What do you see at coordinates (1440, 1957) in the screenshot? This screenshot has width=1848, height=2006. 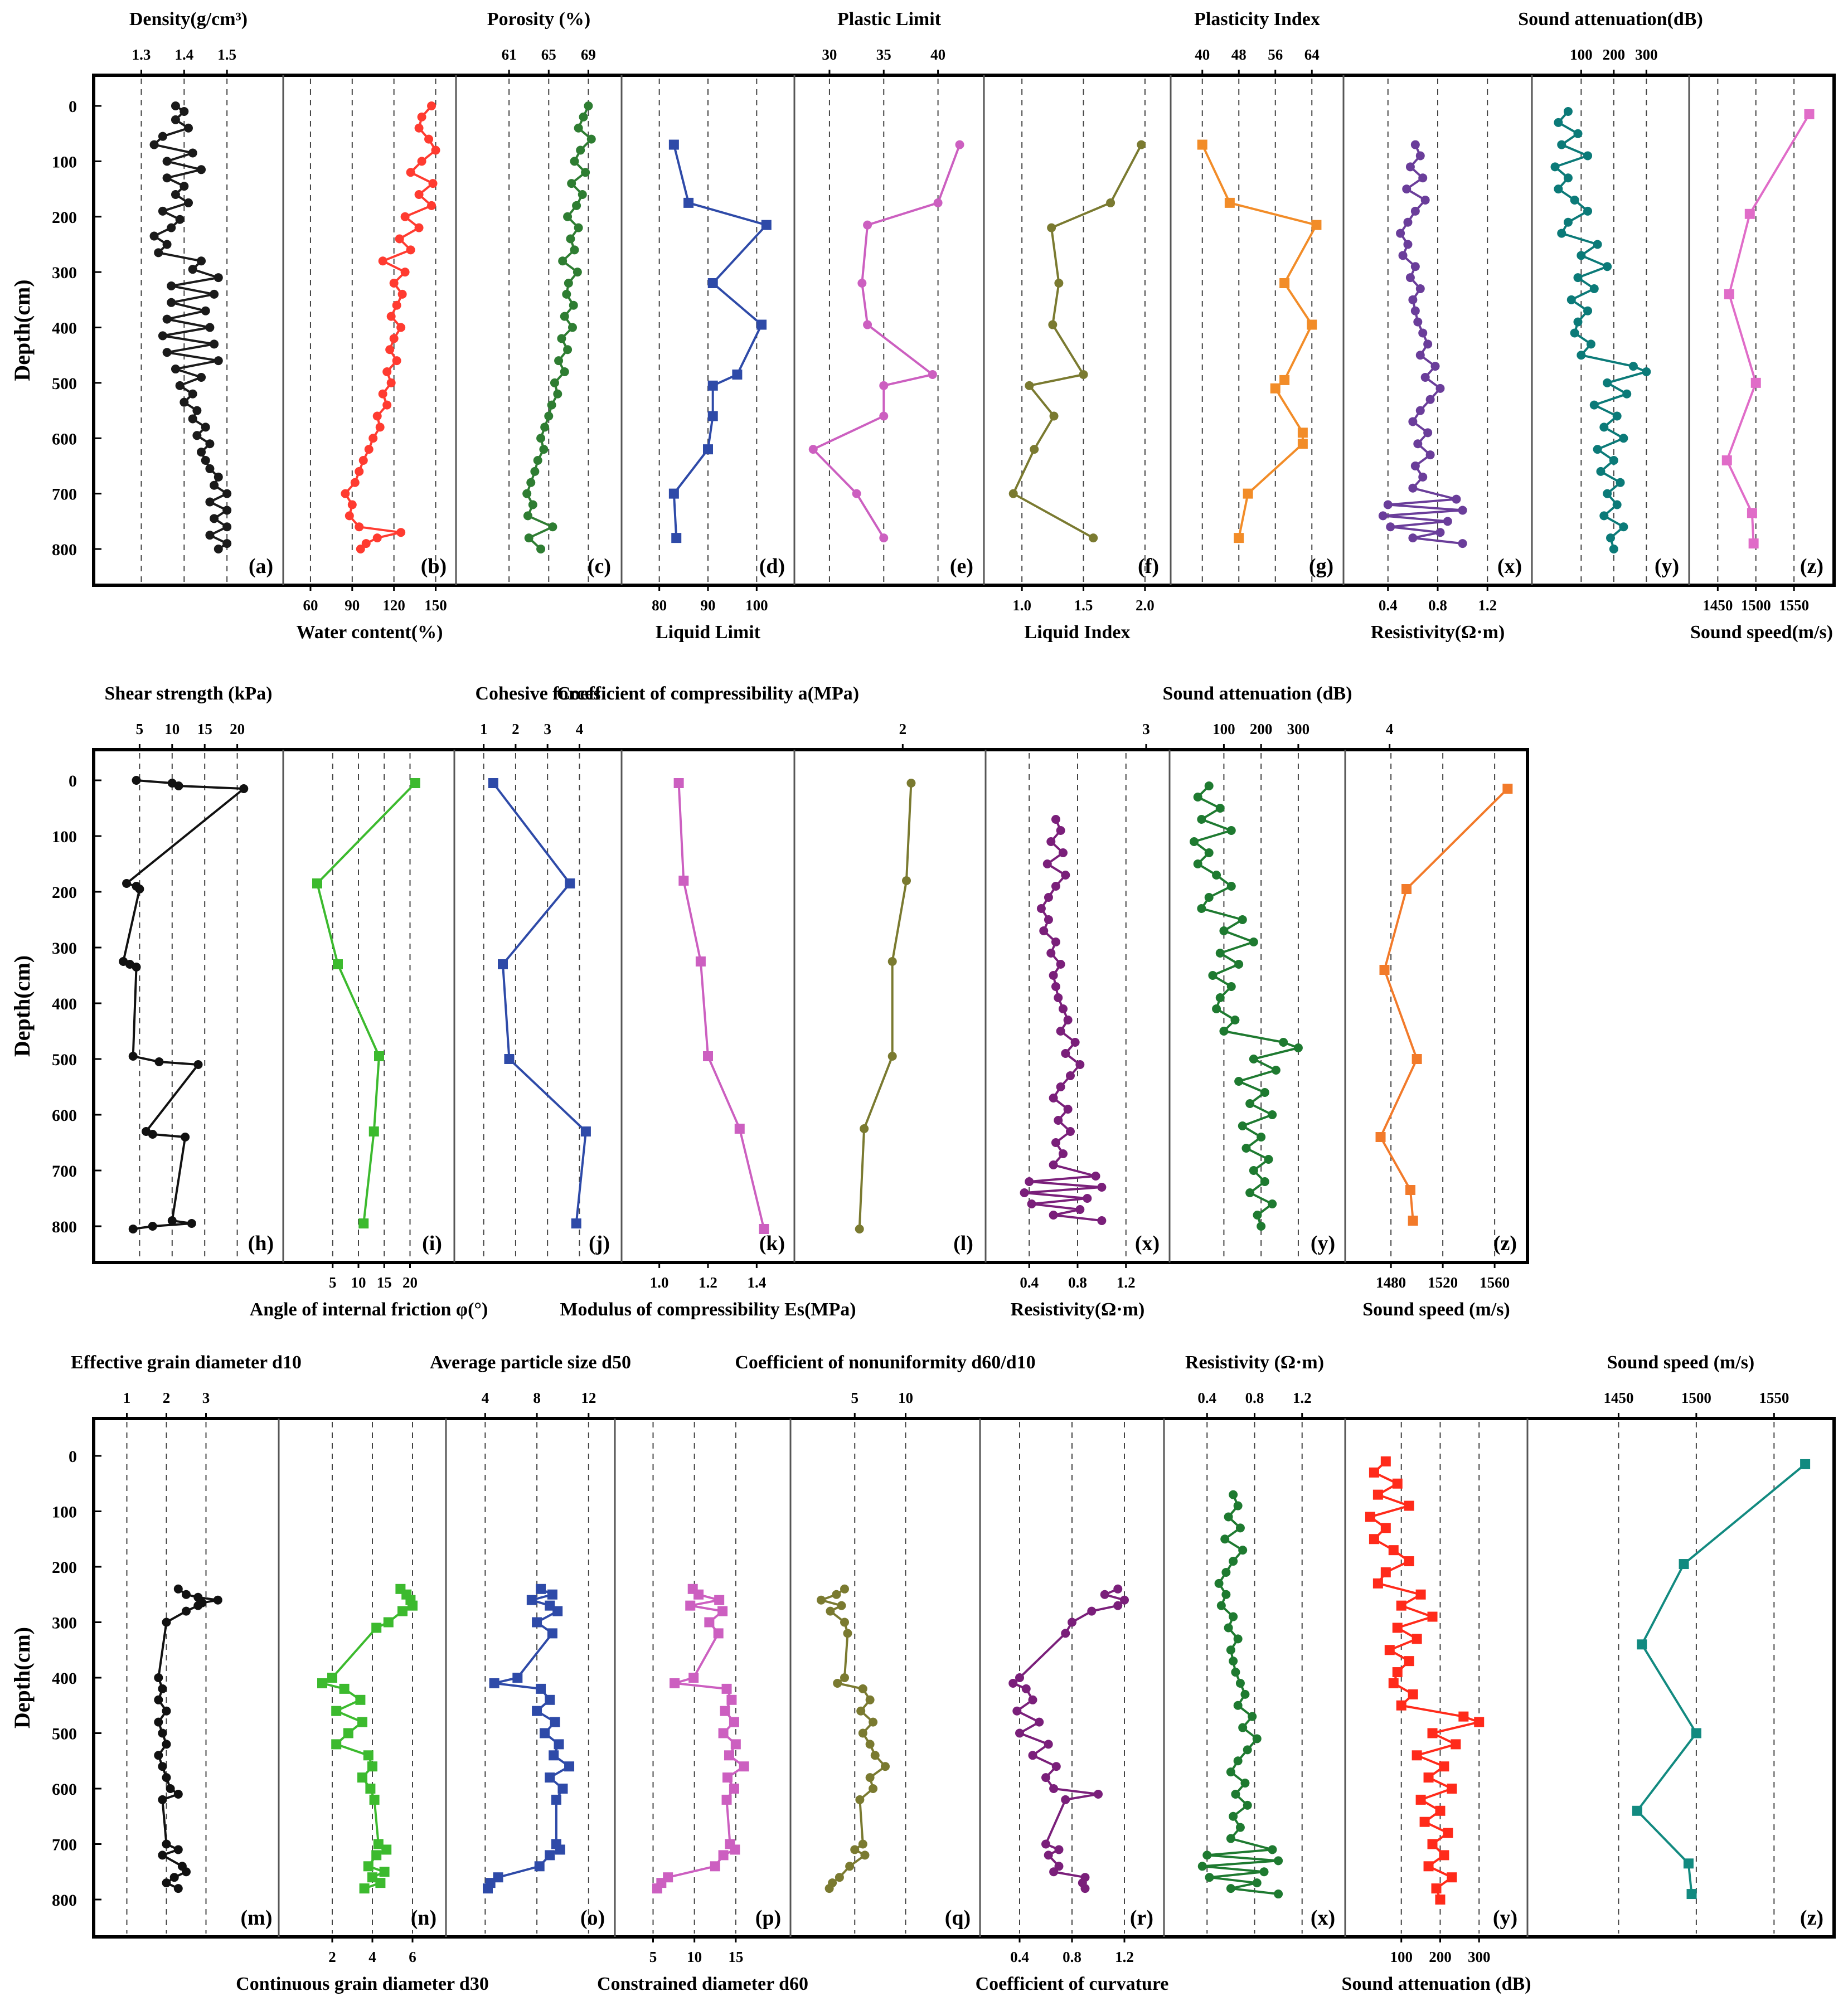 I see `bottom-tick-label: 200` at bounding box center [1440, 1957].